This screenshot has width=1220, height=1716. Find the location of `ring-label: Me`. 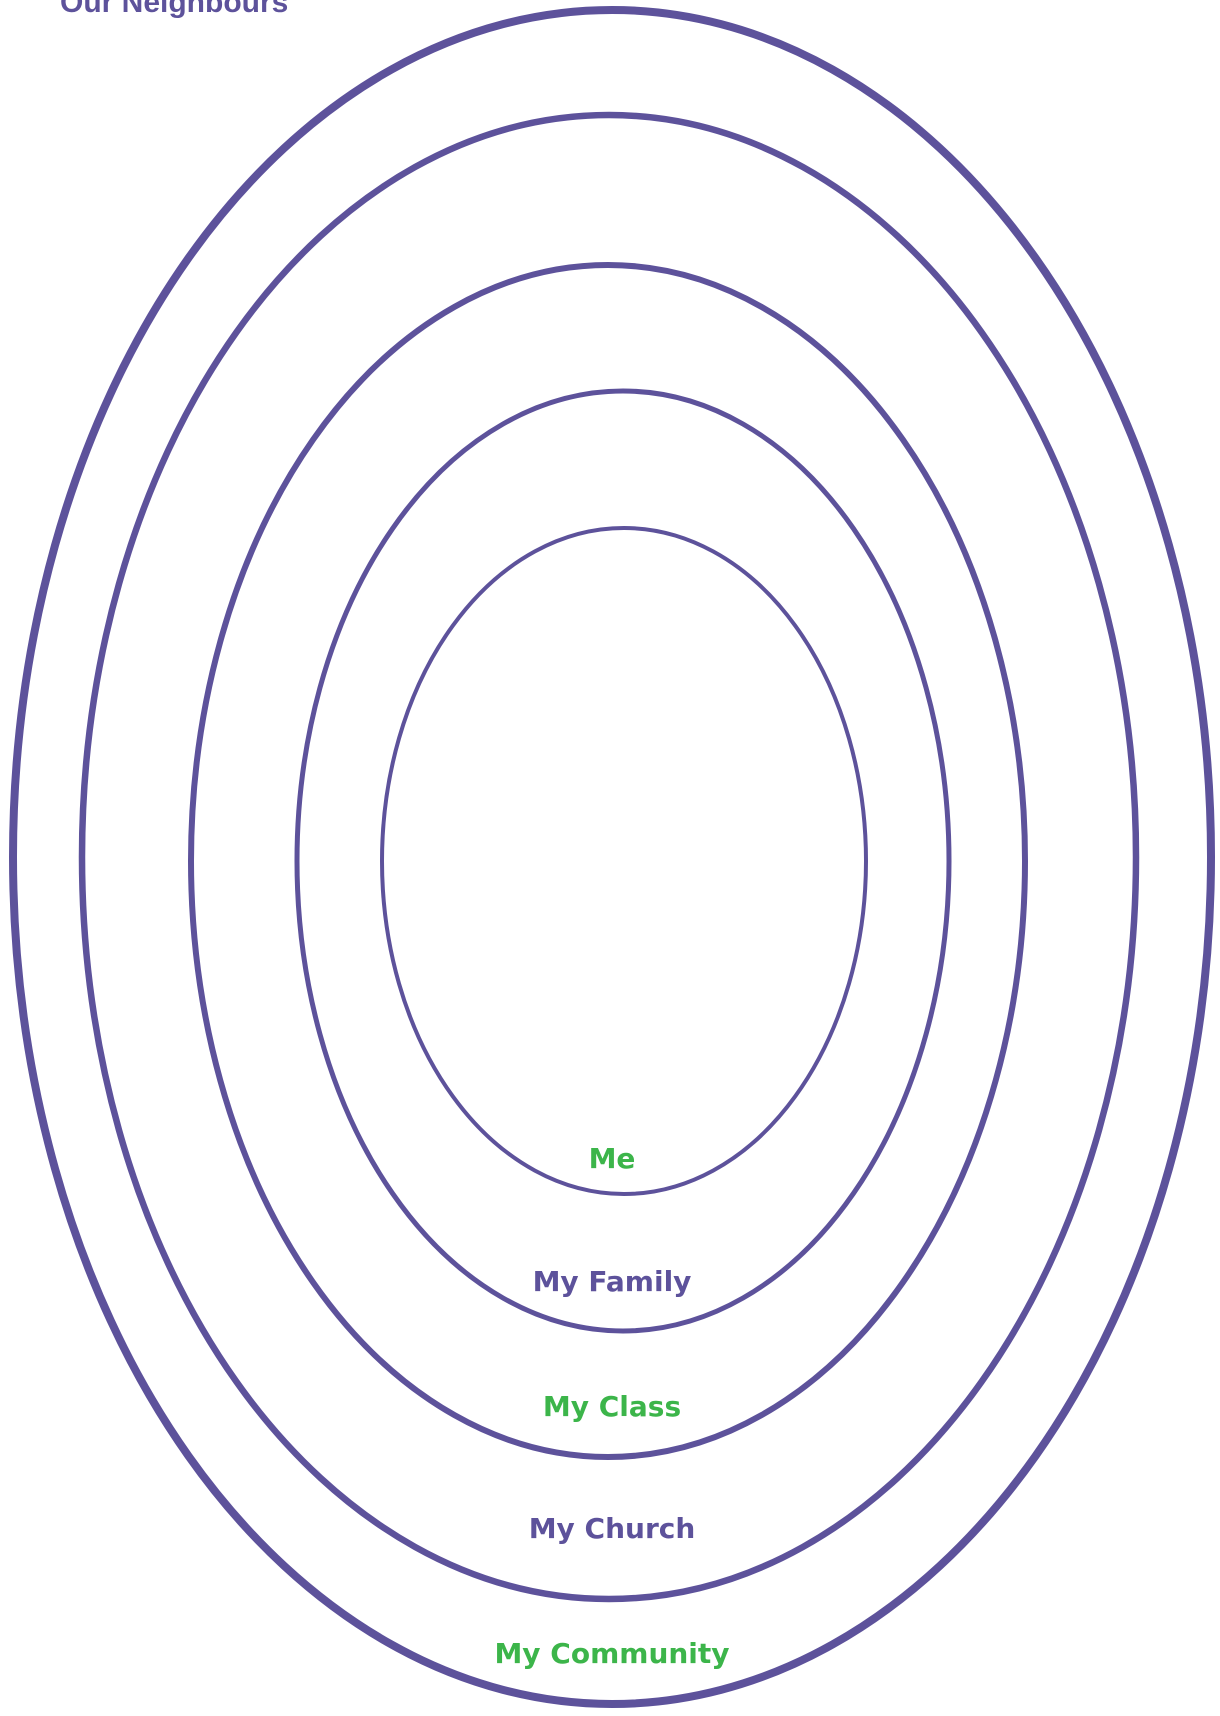

ring-label: Me is located at coordinates (612, 1158).